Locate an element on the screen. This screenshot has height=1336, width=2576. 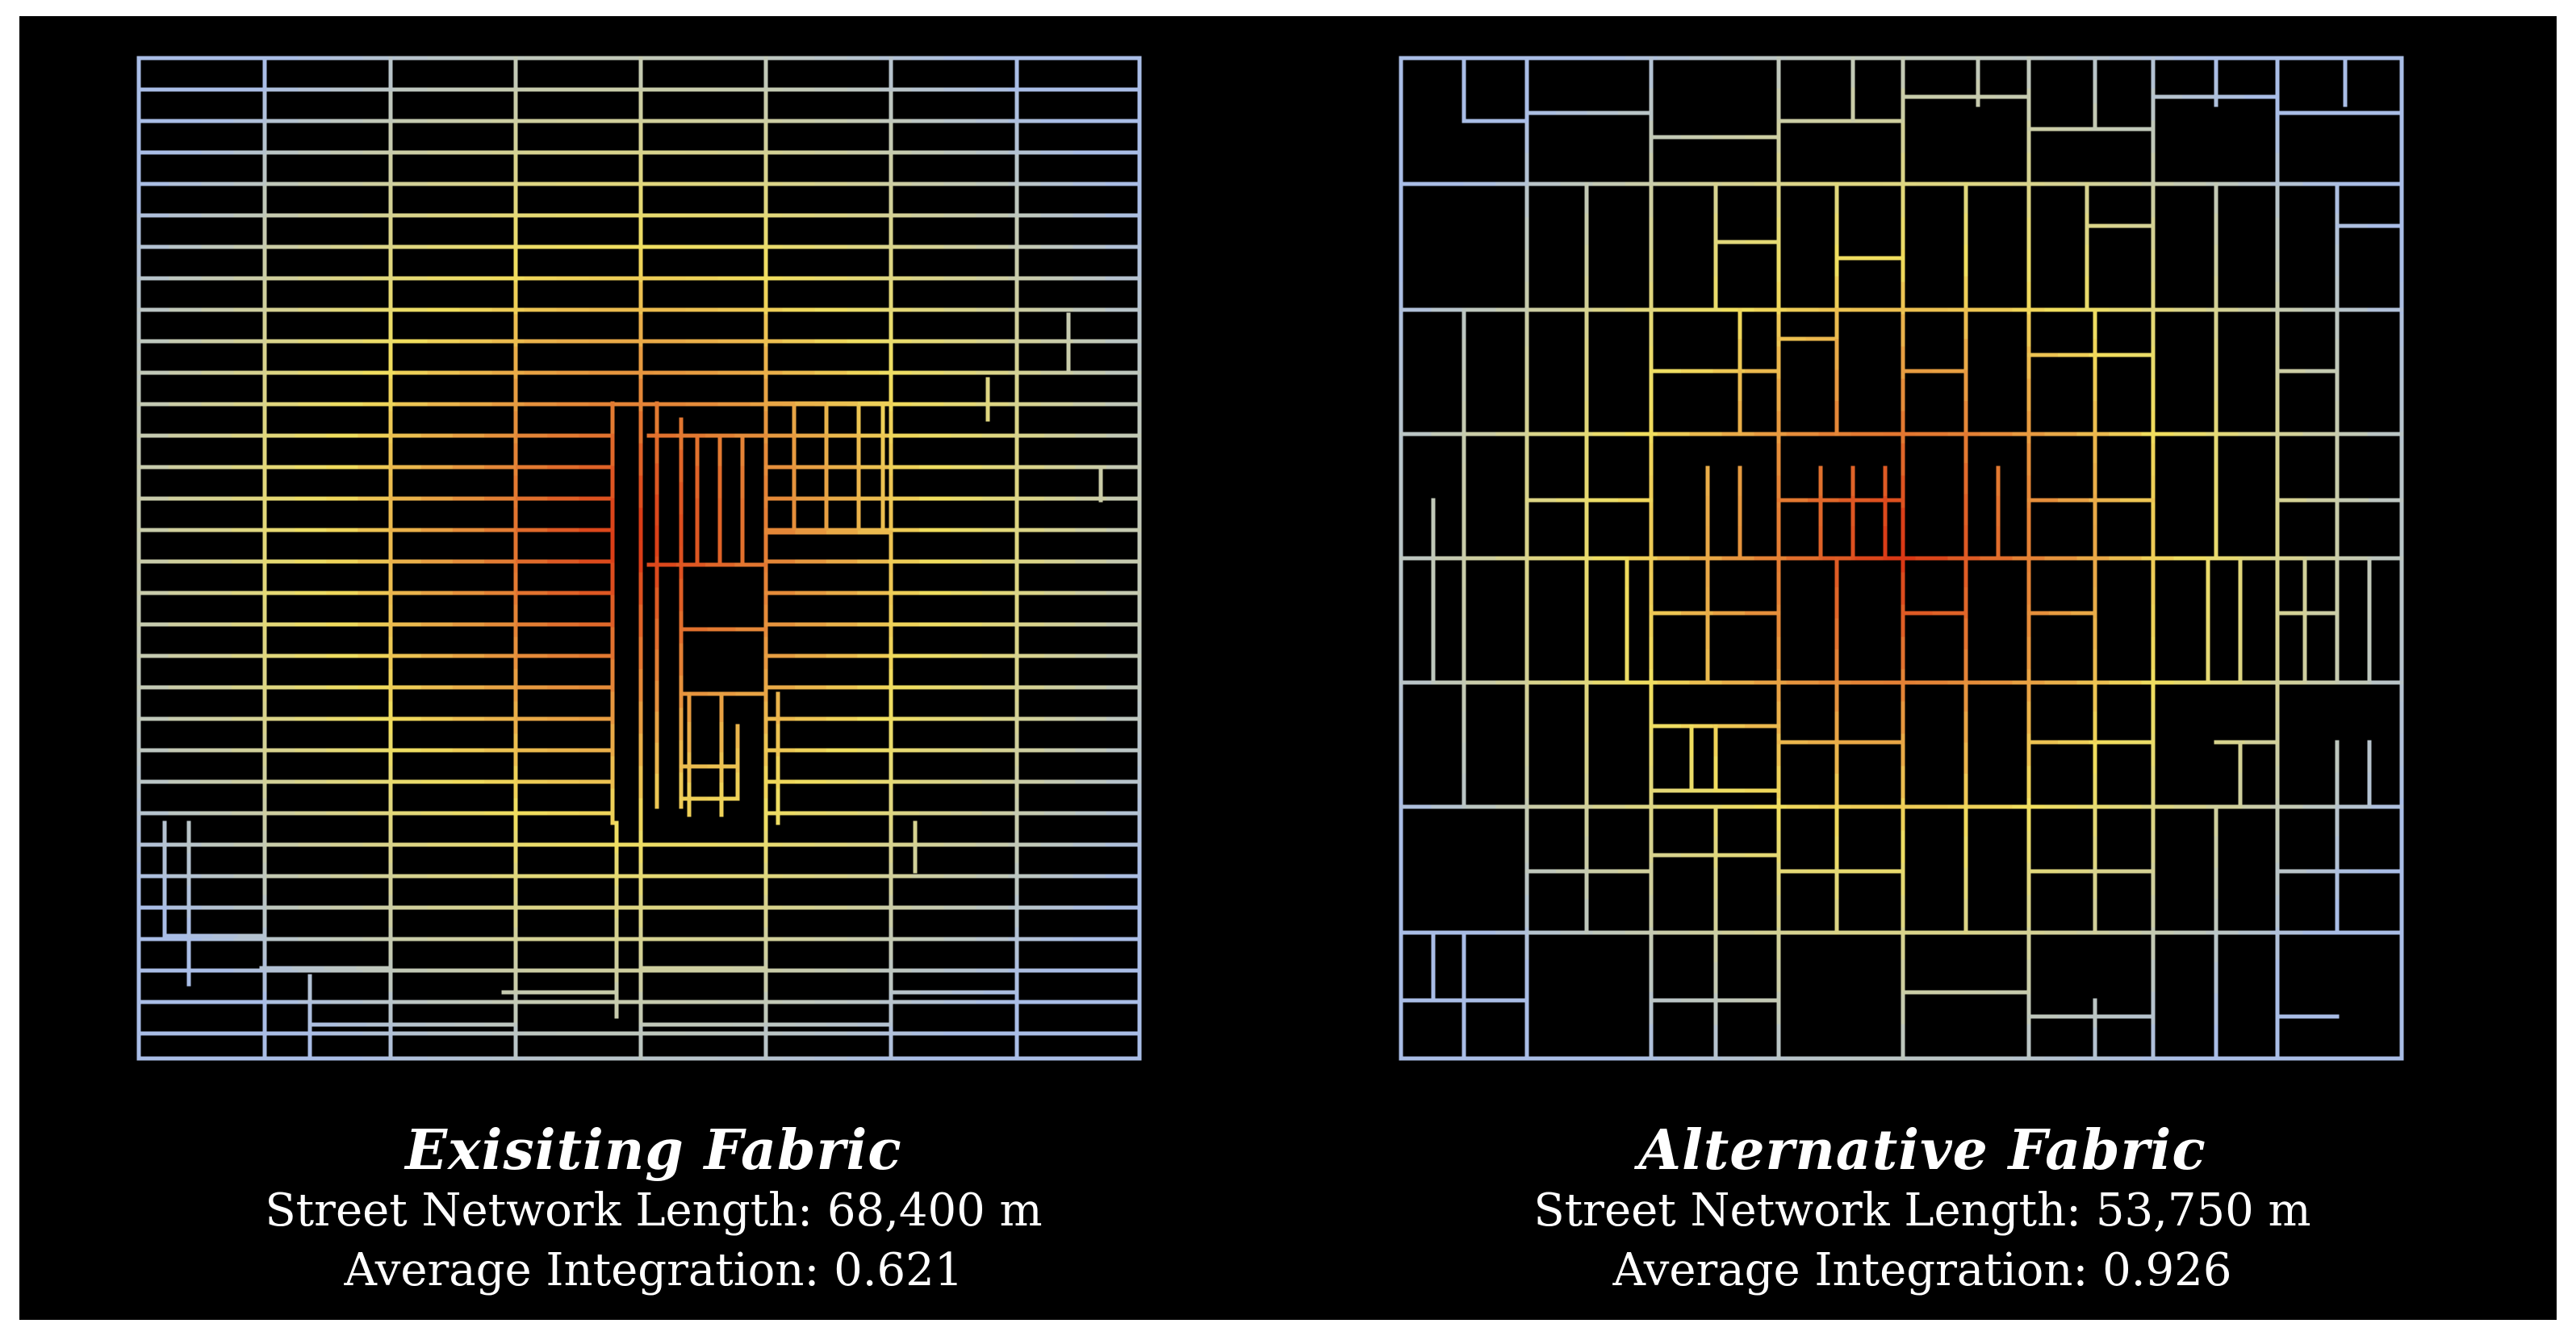
alternative-average-integration: Average Integration: 0.926 is located at coordinates (1922, 1270).